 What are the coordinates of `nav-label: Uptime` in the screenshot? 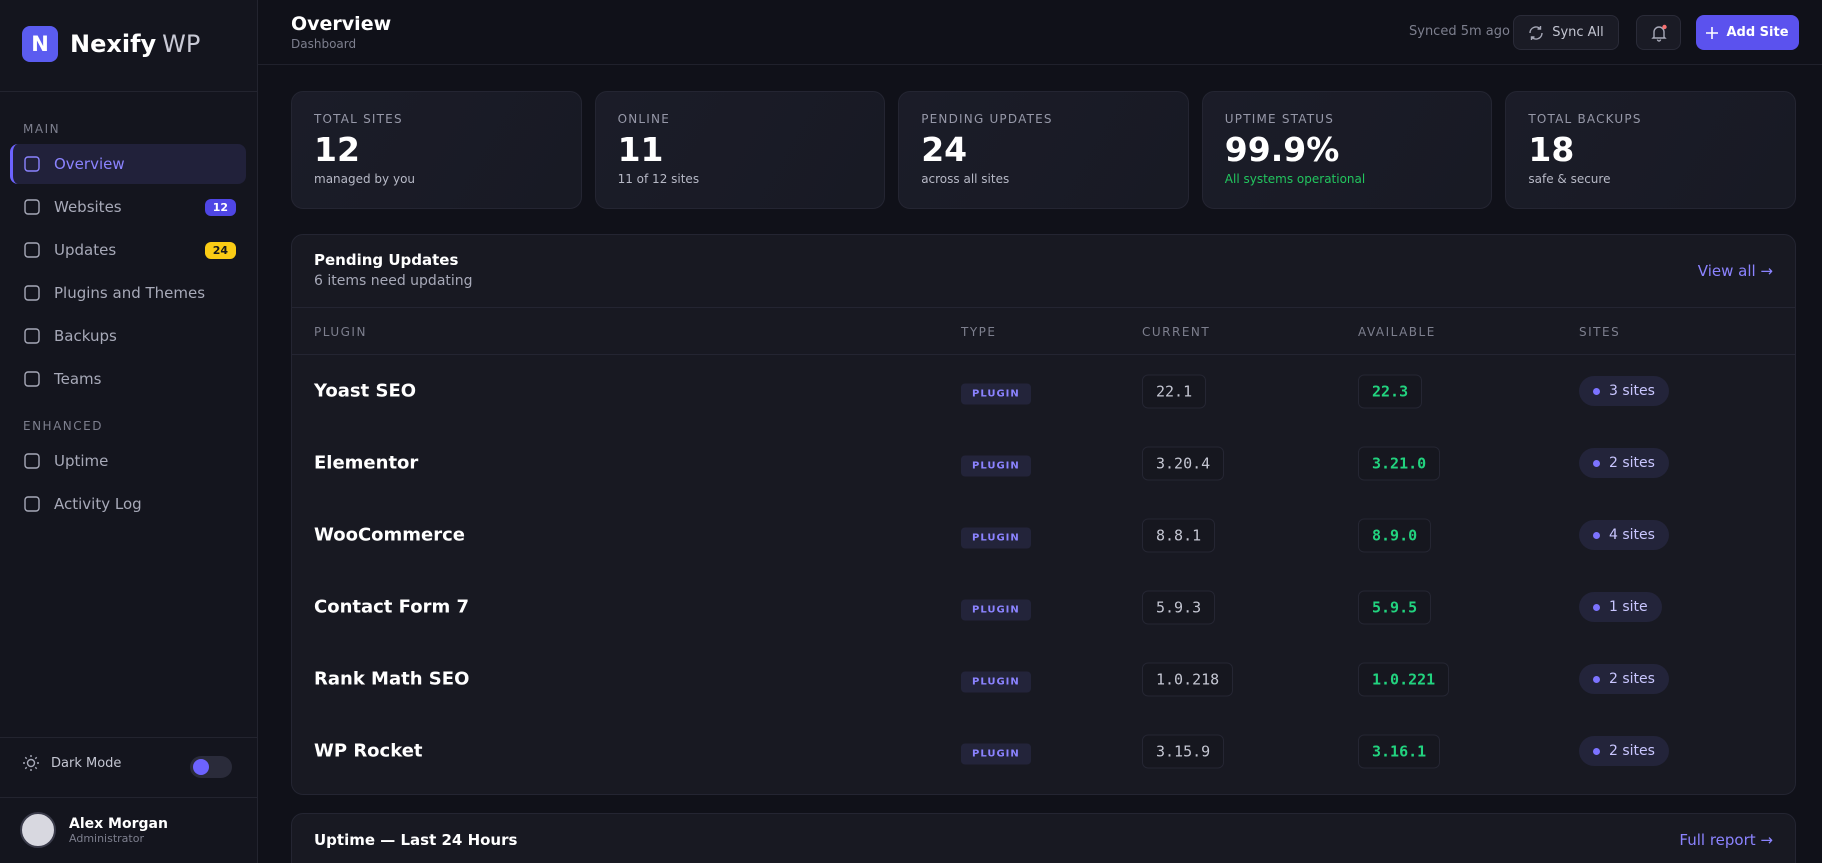 It's located at (81, 461).